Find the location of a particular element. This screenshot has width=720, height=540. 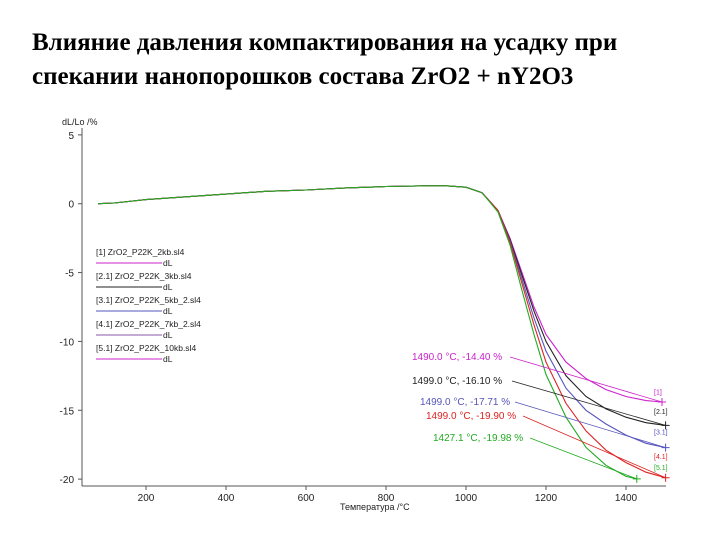

legend-file-label: [2.1] ZrO2_P22K_3kb.sl4 is located at coordinates (144, 276).